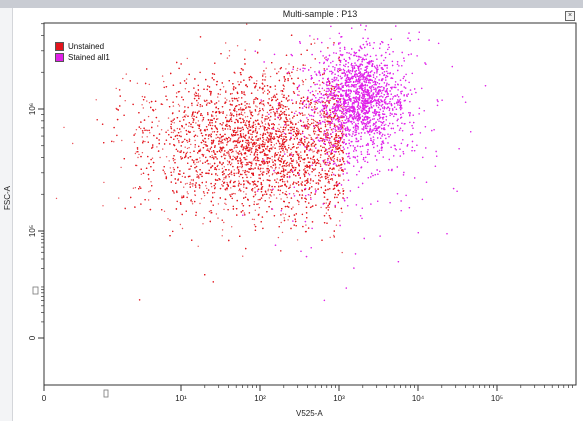 The image size is (583, 421). What do you see at coordinates (570, 16) in the screenshot?
I see `close-icon: ×` at bounding box center [570, 16].